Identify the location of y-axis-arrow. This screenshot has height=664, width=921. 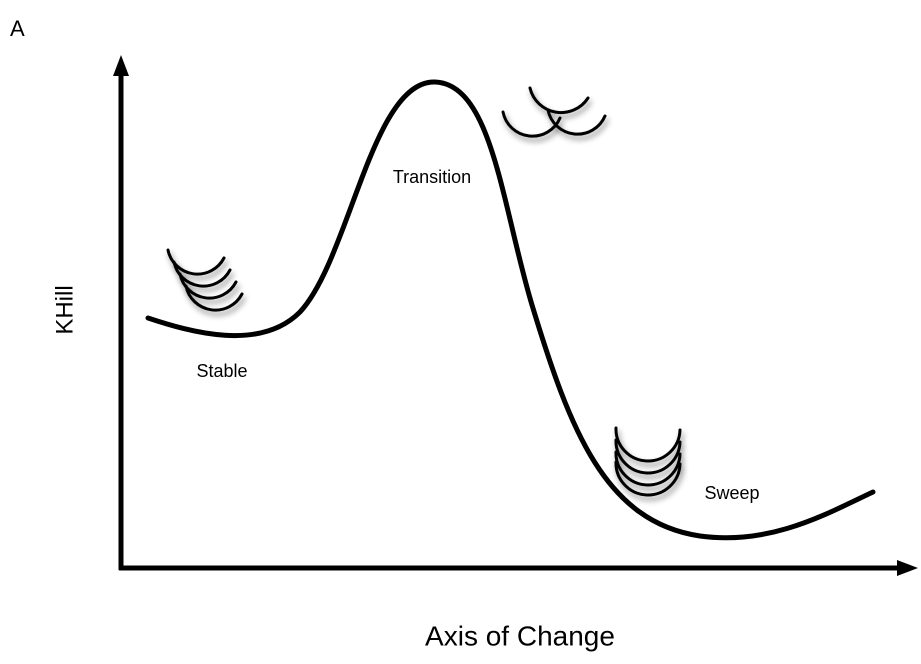
(121, 65).